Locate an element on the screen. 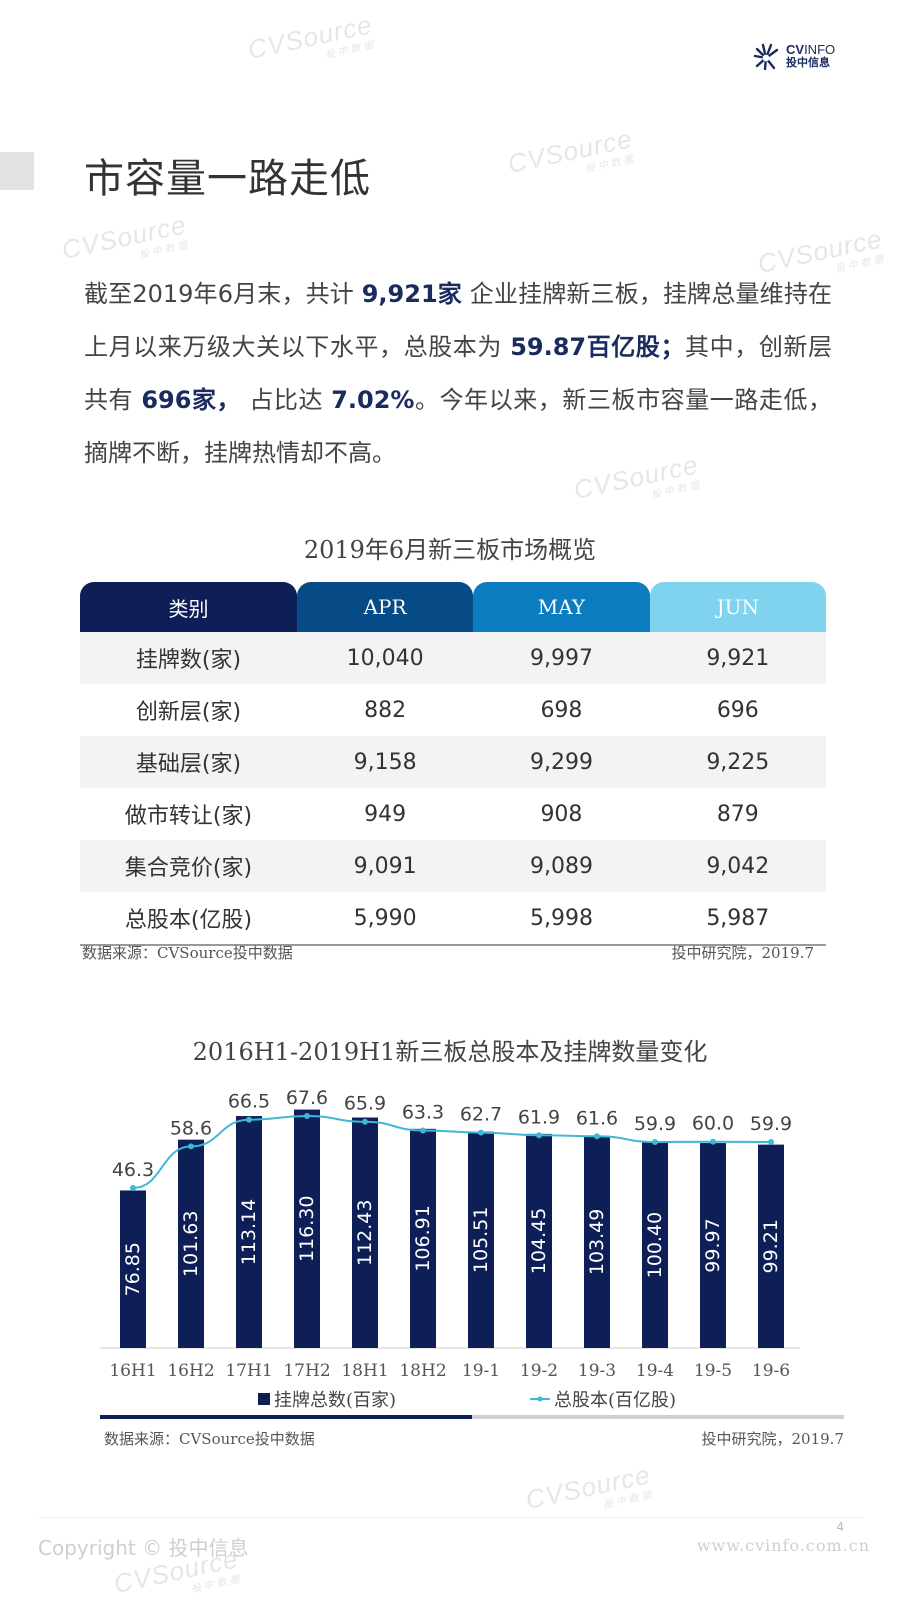  bar-value-label: 112.43 is located at coordinates (365, 1233).